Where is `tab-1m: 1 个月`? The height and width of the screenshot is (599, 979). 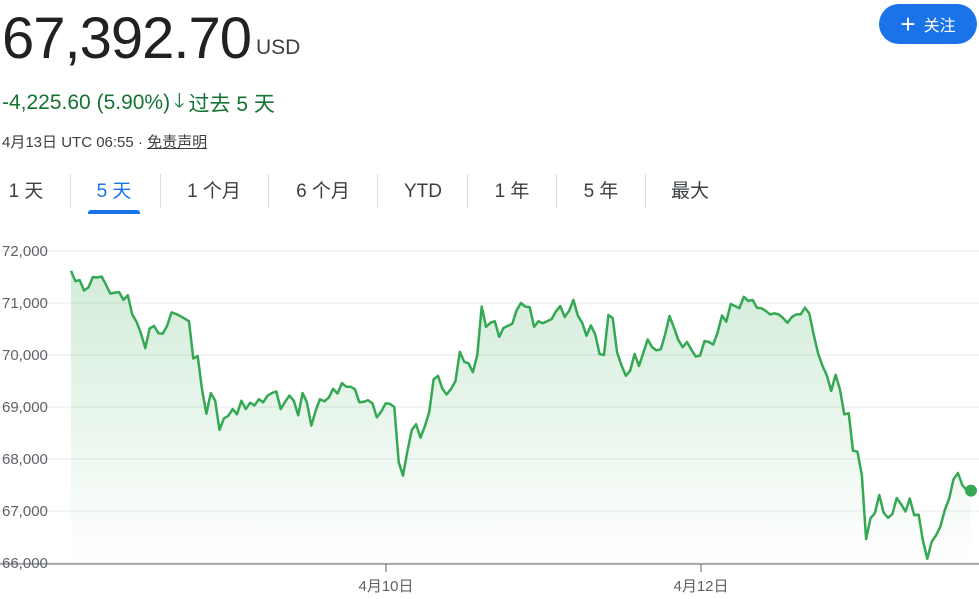
tab-1m: 1 个月 is located at coordinates (214, 191).